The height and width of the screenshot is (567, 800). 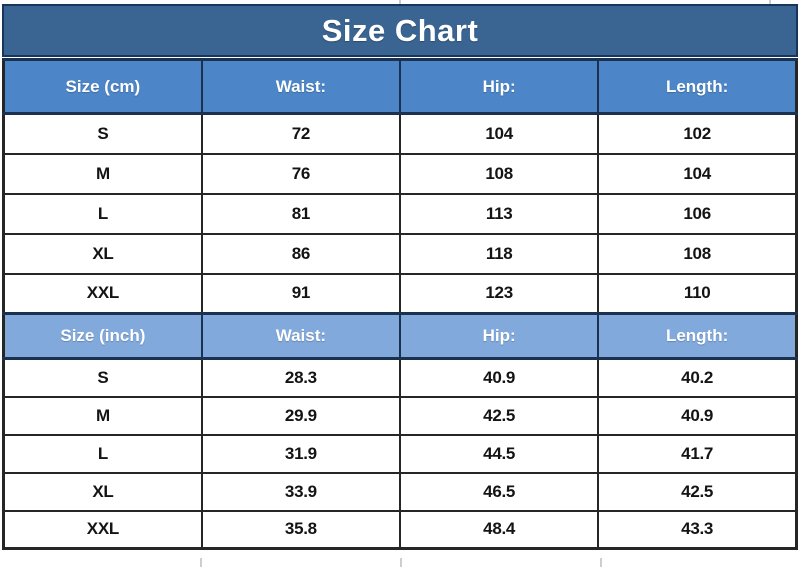 I want to click on table-row: S 28.3 40.9 40.2, so click(x=400, y=377).